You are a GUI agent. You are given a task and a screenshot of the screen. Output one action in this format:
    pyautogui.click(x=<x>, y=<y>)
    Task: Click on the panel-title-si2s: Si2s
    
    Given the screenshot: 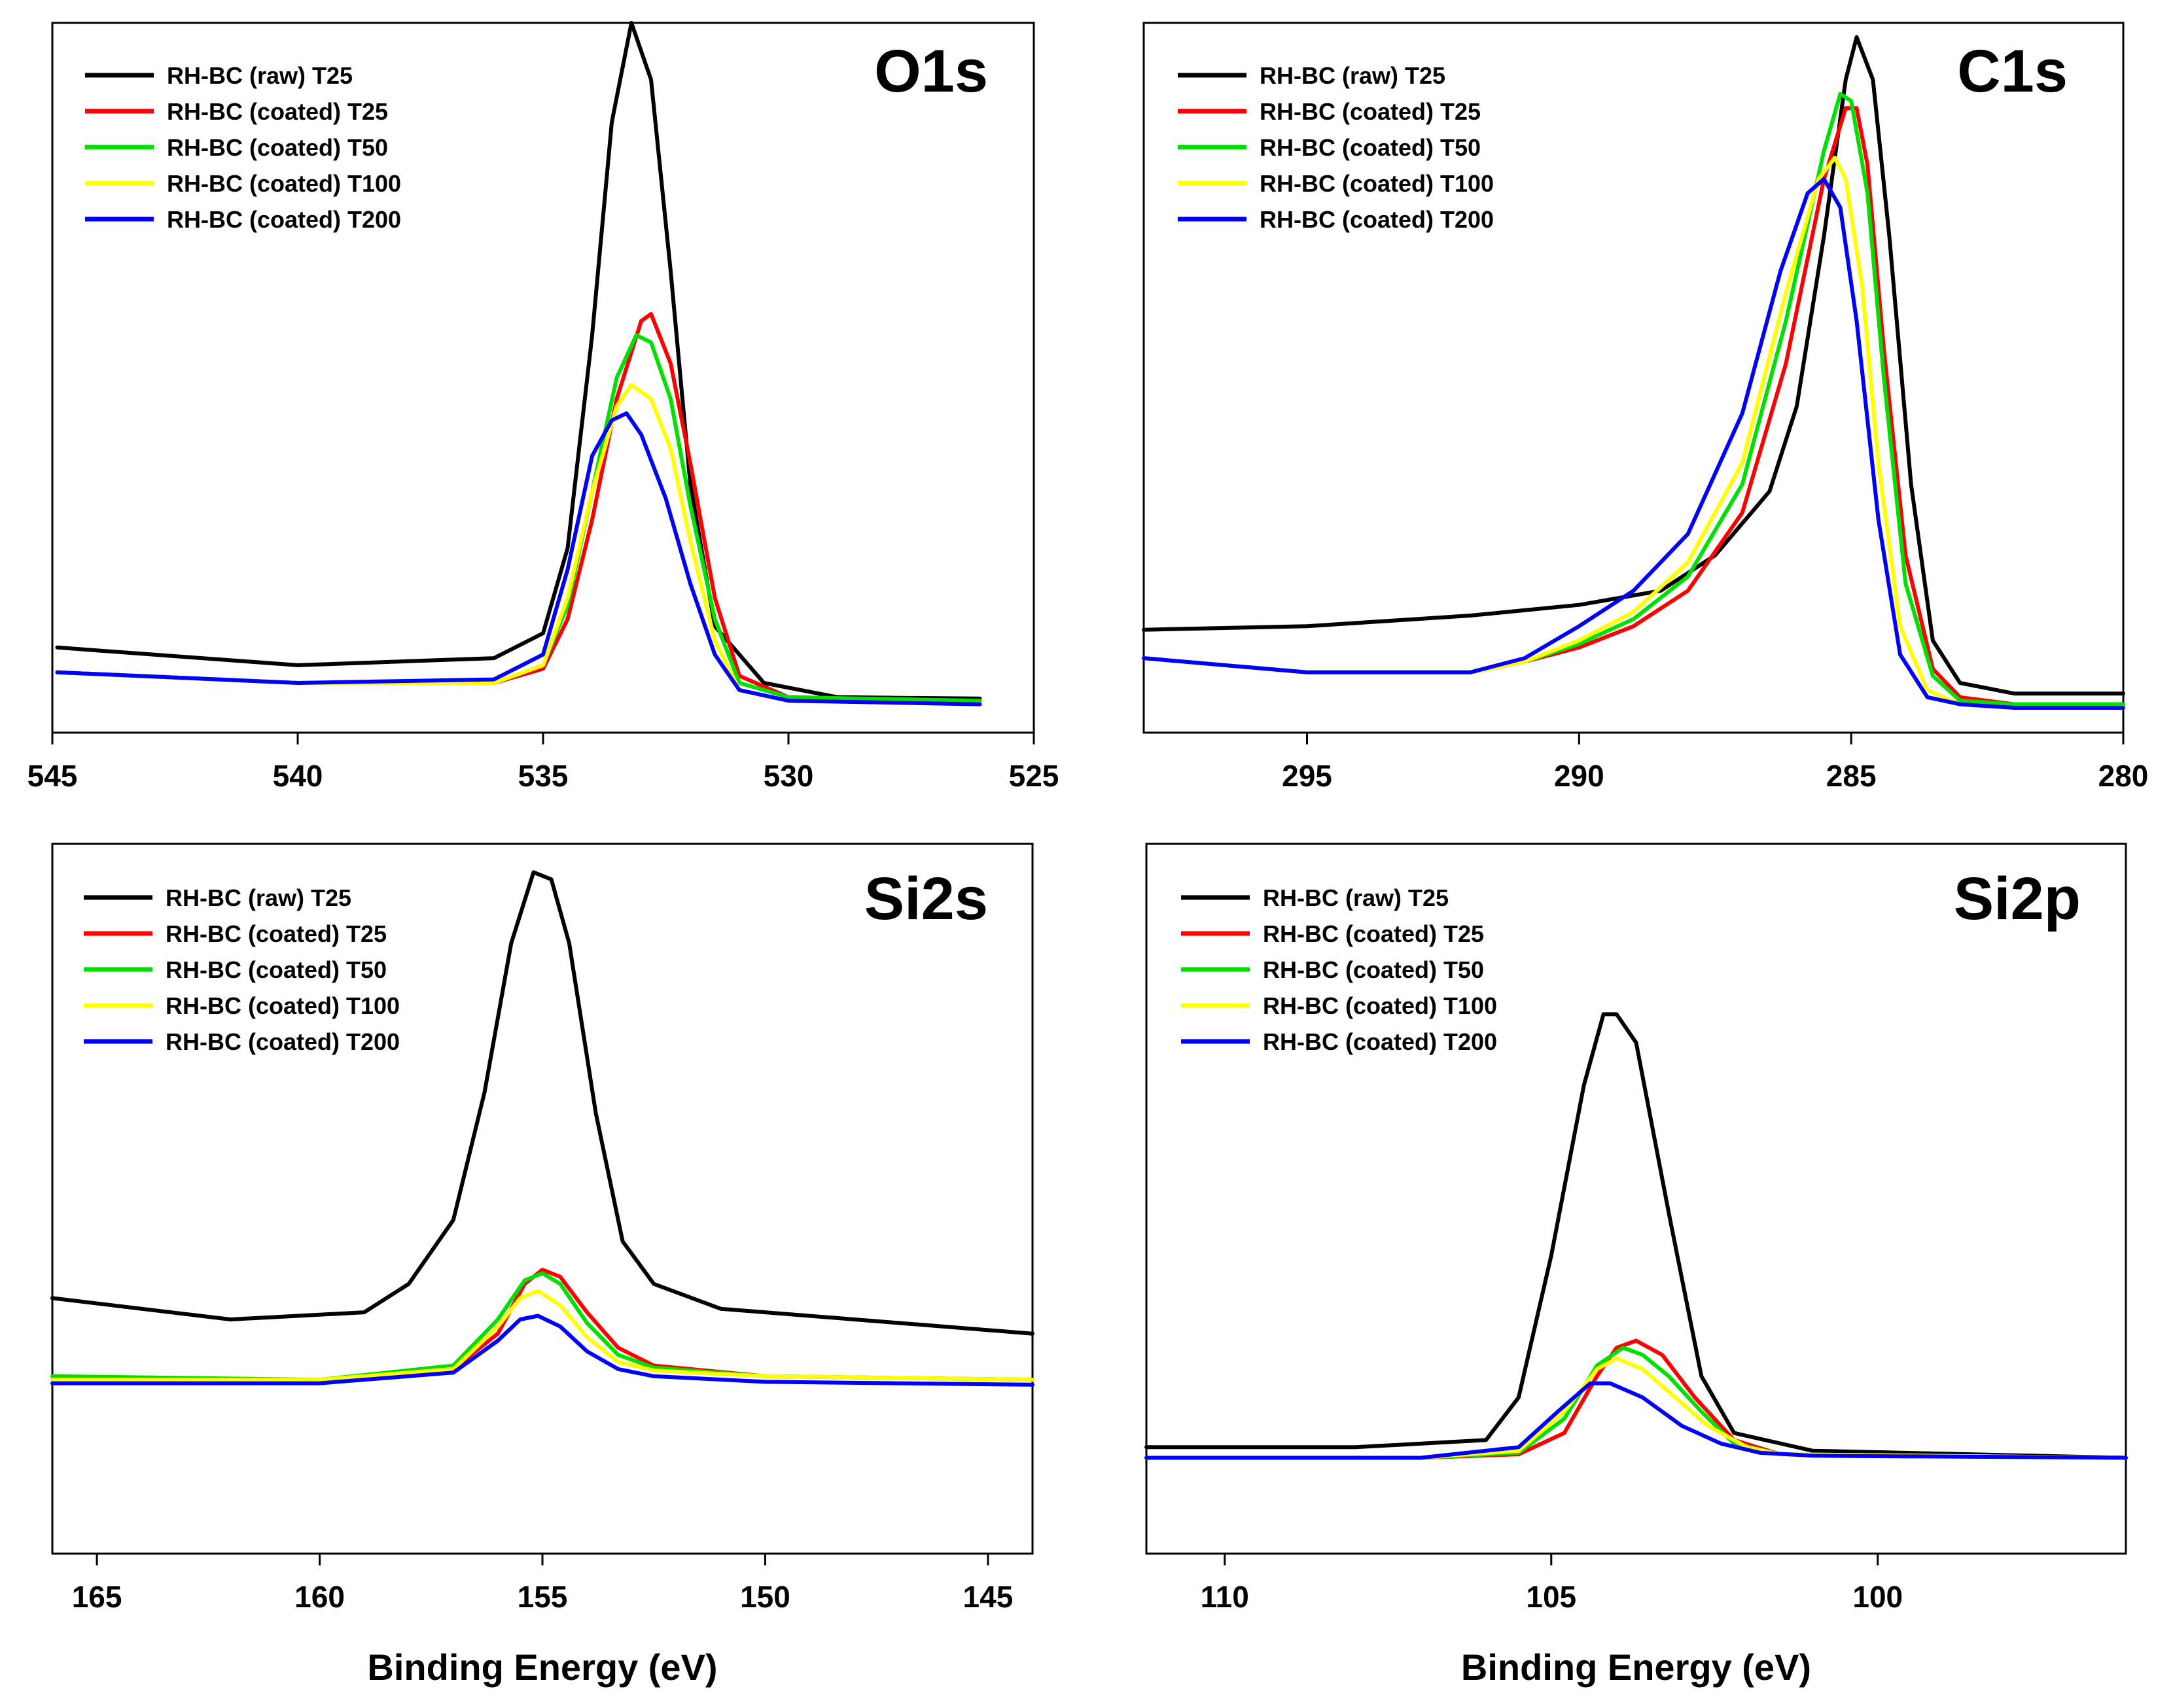 What is the action you would take?
    pyautogui.click(x=926, y=898)
    